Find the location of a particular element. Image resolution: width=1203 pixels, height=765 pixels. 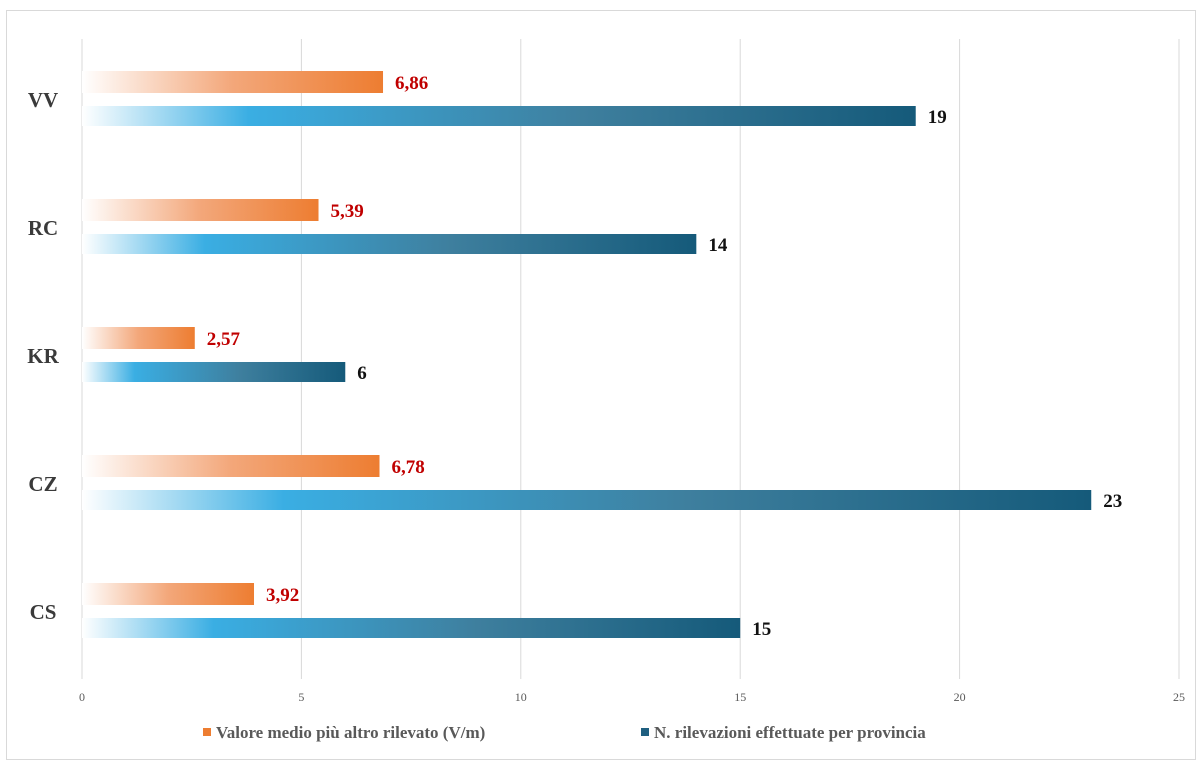

data-label-rc-rilevazioni: 14 is located at coordinates (718, 245).